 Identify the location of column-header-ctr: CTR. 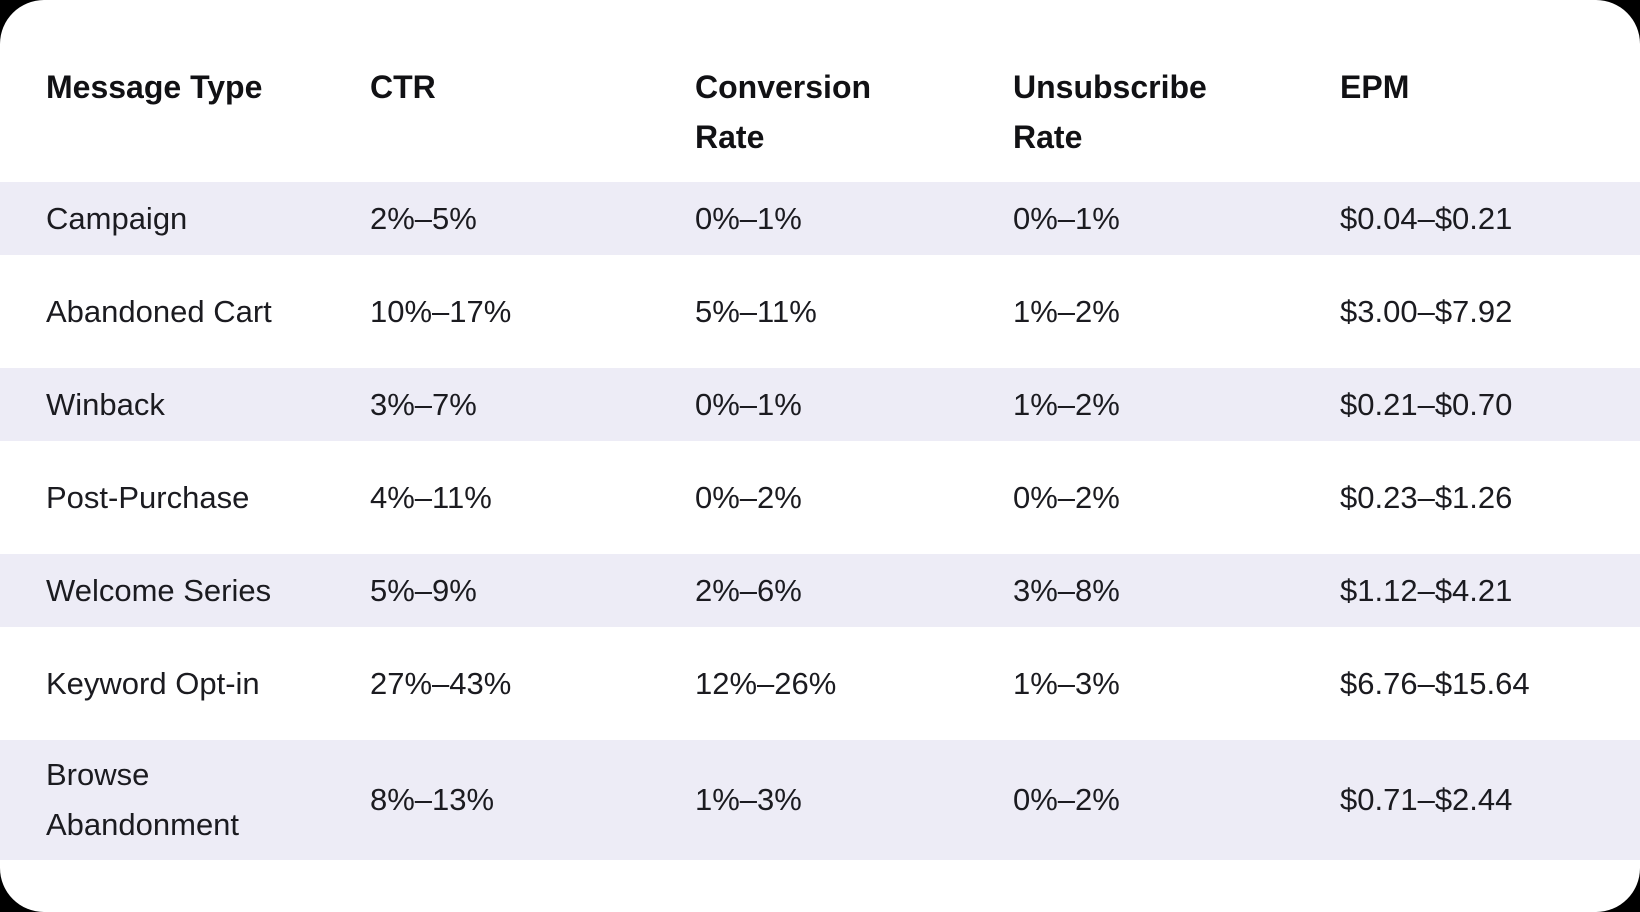
(403, 87).